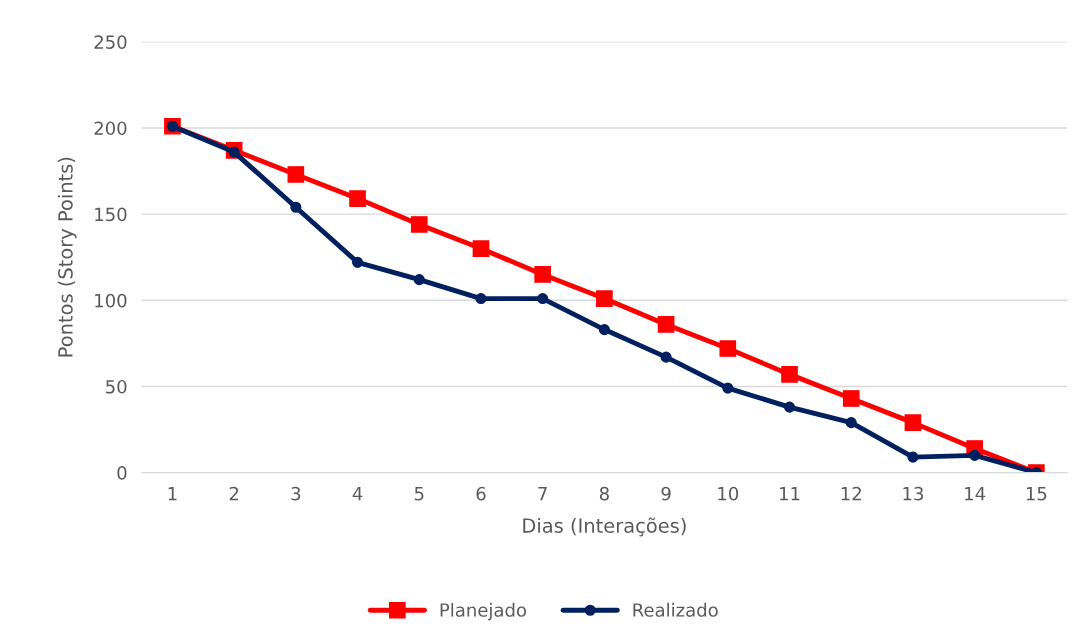  What do you see at coordinates (296, 493) in the screenshot?
I see `x-tick-label: 3` at bounding box center [296, 493].